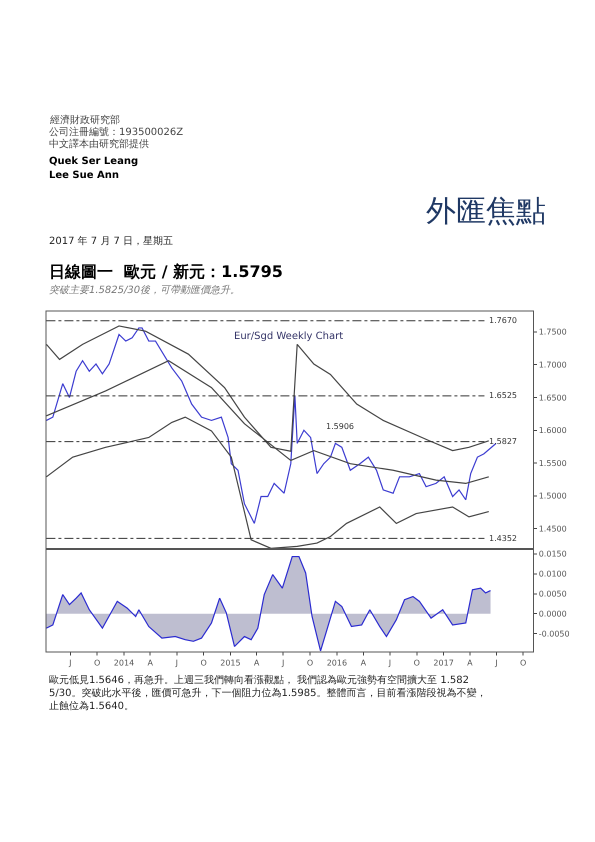 This screenshot has height=842, width=595. Describe the element at coordinates (552, 431) in the screenshot. I see `y-tick-label: 1.6000` at that location.